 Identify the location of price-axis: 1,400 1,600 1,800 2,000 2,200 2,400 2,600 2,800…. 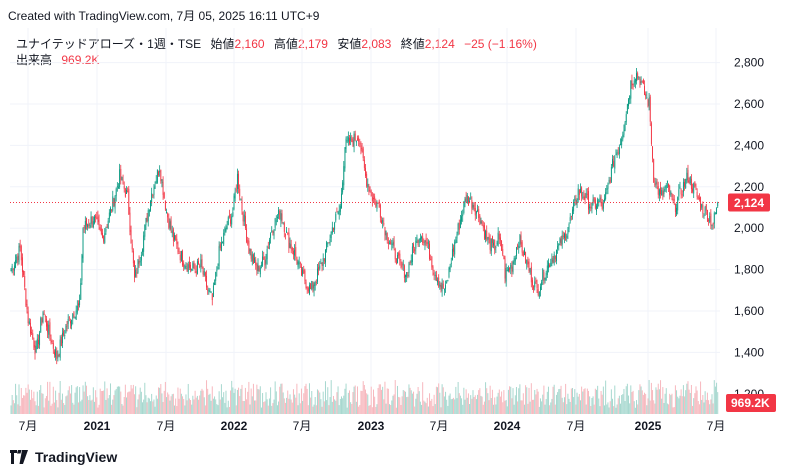
(749, 228).